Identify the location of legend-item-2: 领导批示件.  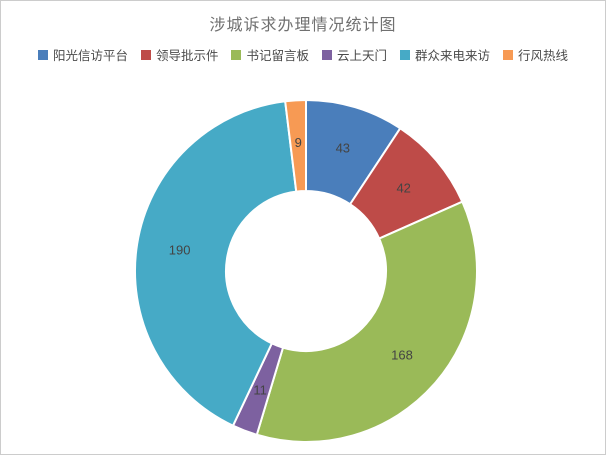
(179, 54).